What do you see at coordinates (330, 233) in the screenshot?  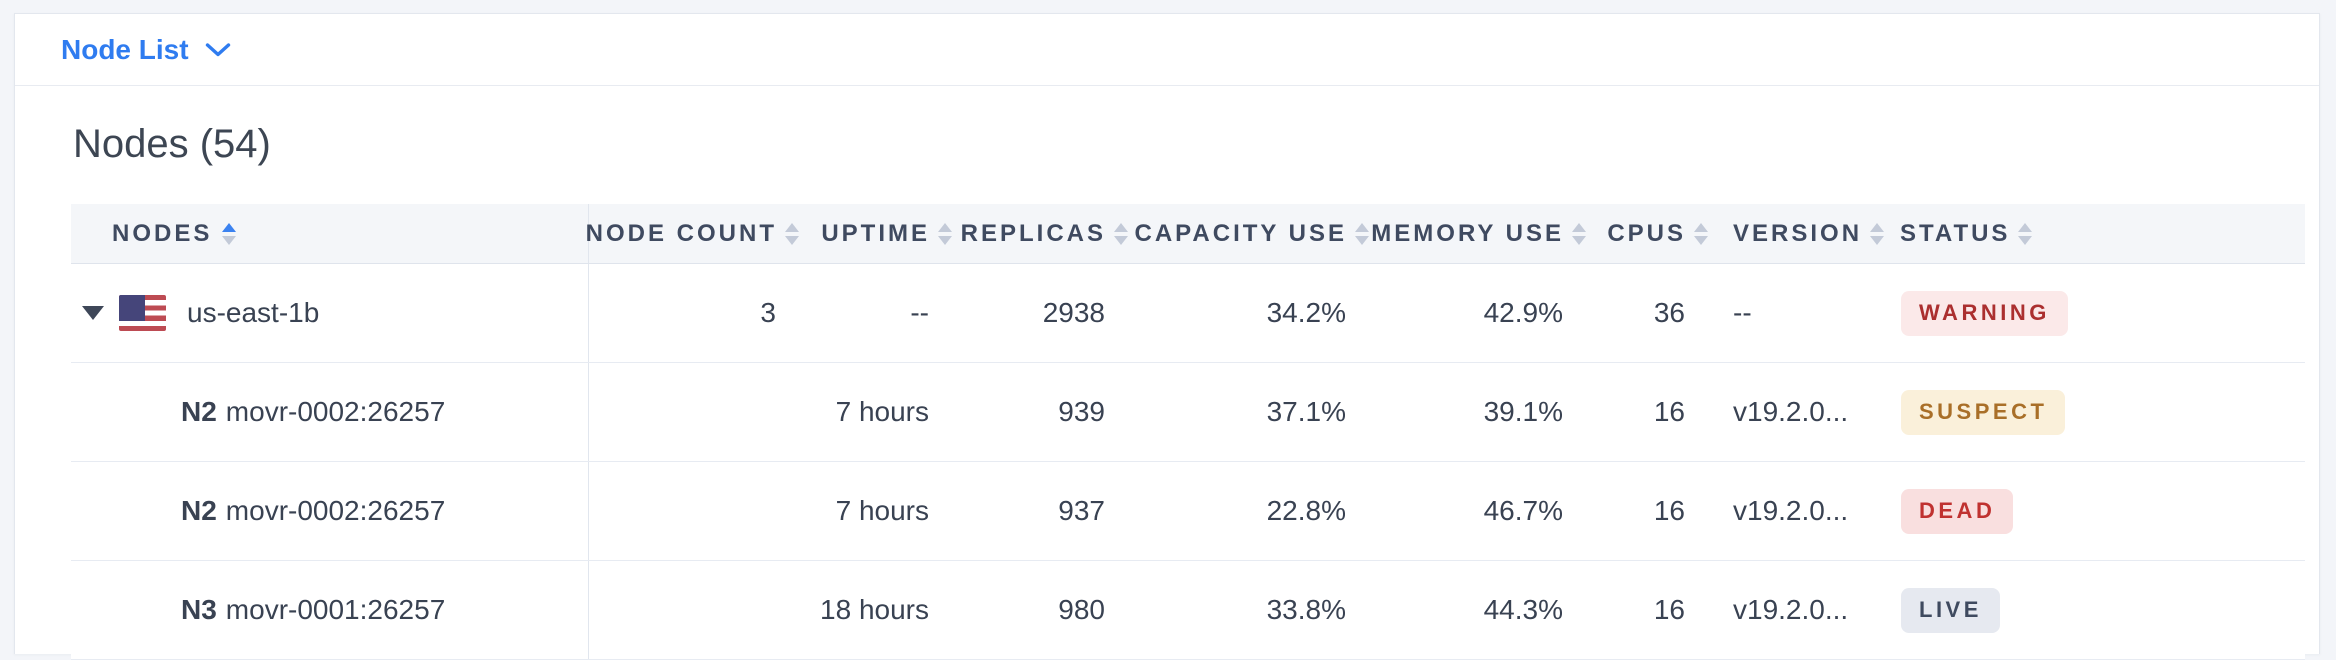 I see `column-header-nodes: NODES` at bounding box center [330, 233].